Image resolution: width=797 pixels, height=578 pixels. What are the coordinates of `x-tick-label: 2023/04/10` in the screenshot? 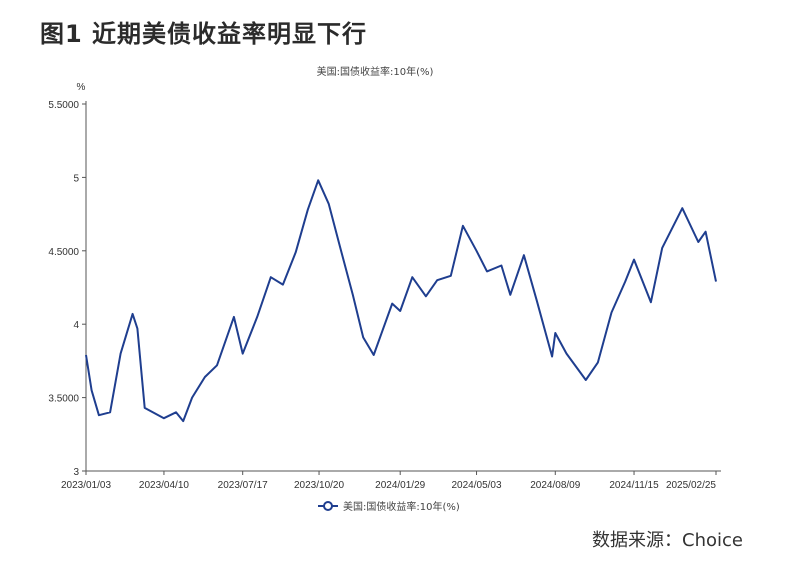 It's located at (164, 485).